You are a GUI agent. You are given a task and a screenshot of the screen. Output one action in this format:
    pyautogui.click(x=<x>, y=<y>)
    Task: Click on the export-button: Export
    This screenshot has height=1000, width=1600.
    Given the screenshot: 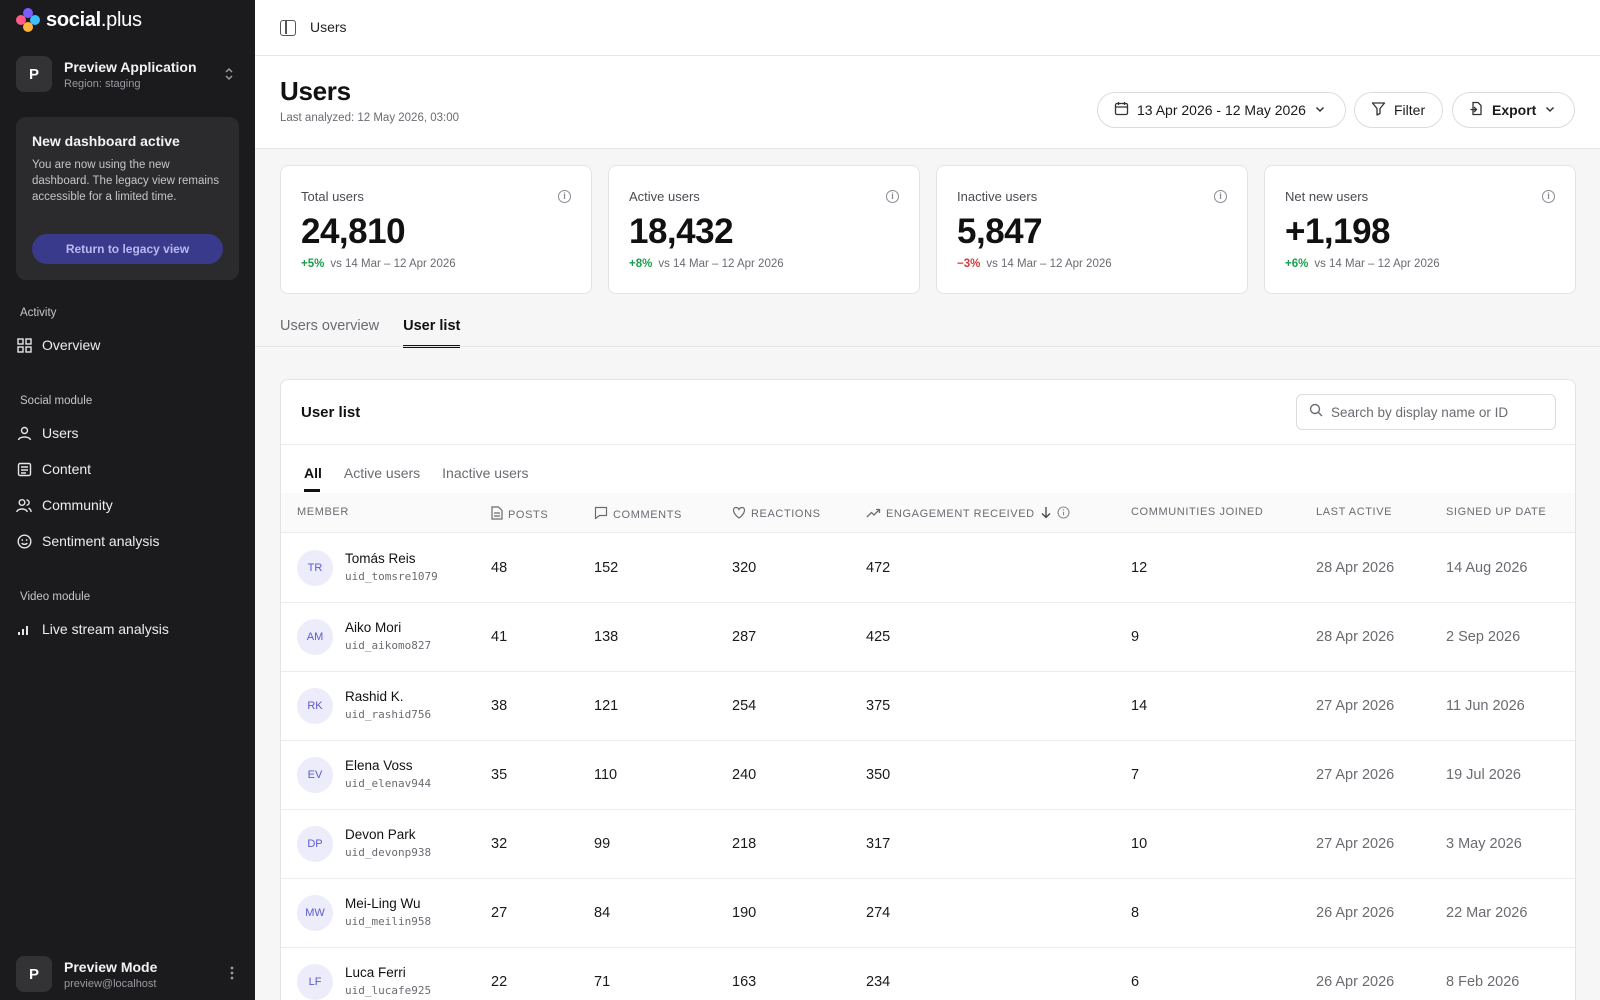 What is the action you would take?
    pyautogui.click(x=1513, y=110)
    